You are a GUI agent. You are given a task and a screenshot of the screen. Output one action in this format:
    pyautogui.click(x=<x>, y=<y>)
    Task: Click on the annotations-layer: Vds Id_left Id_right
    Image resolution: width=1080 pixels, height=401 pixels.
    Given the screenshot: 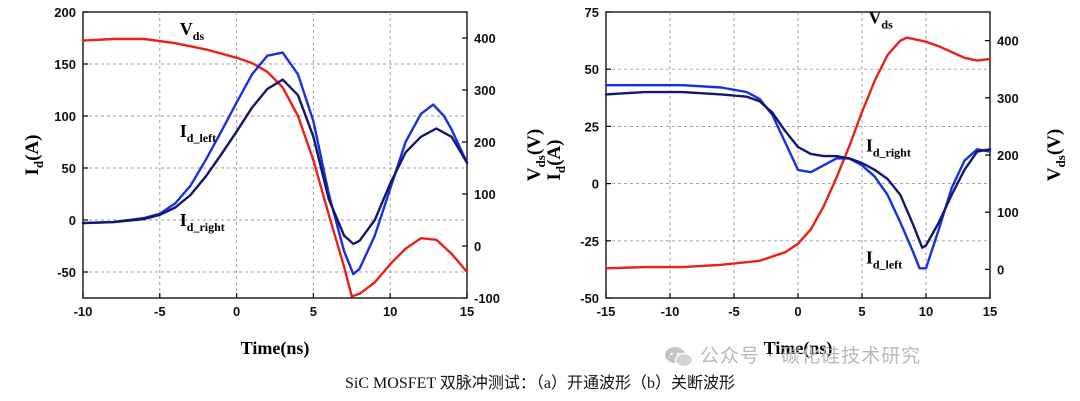 What is the action you would take?
    pyautogui.click(x=202, y=126)
    